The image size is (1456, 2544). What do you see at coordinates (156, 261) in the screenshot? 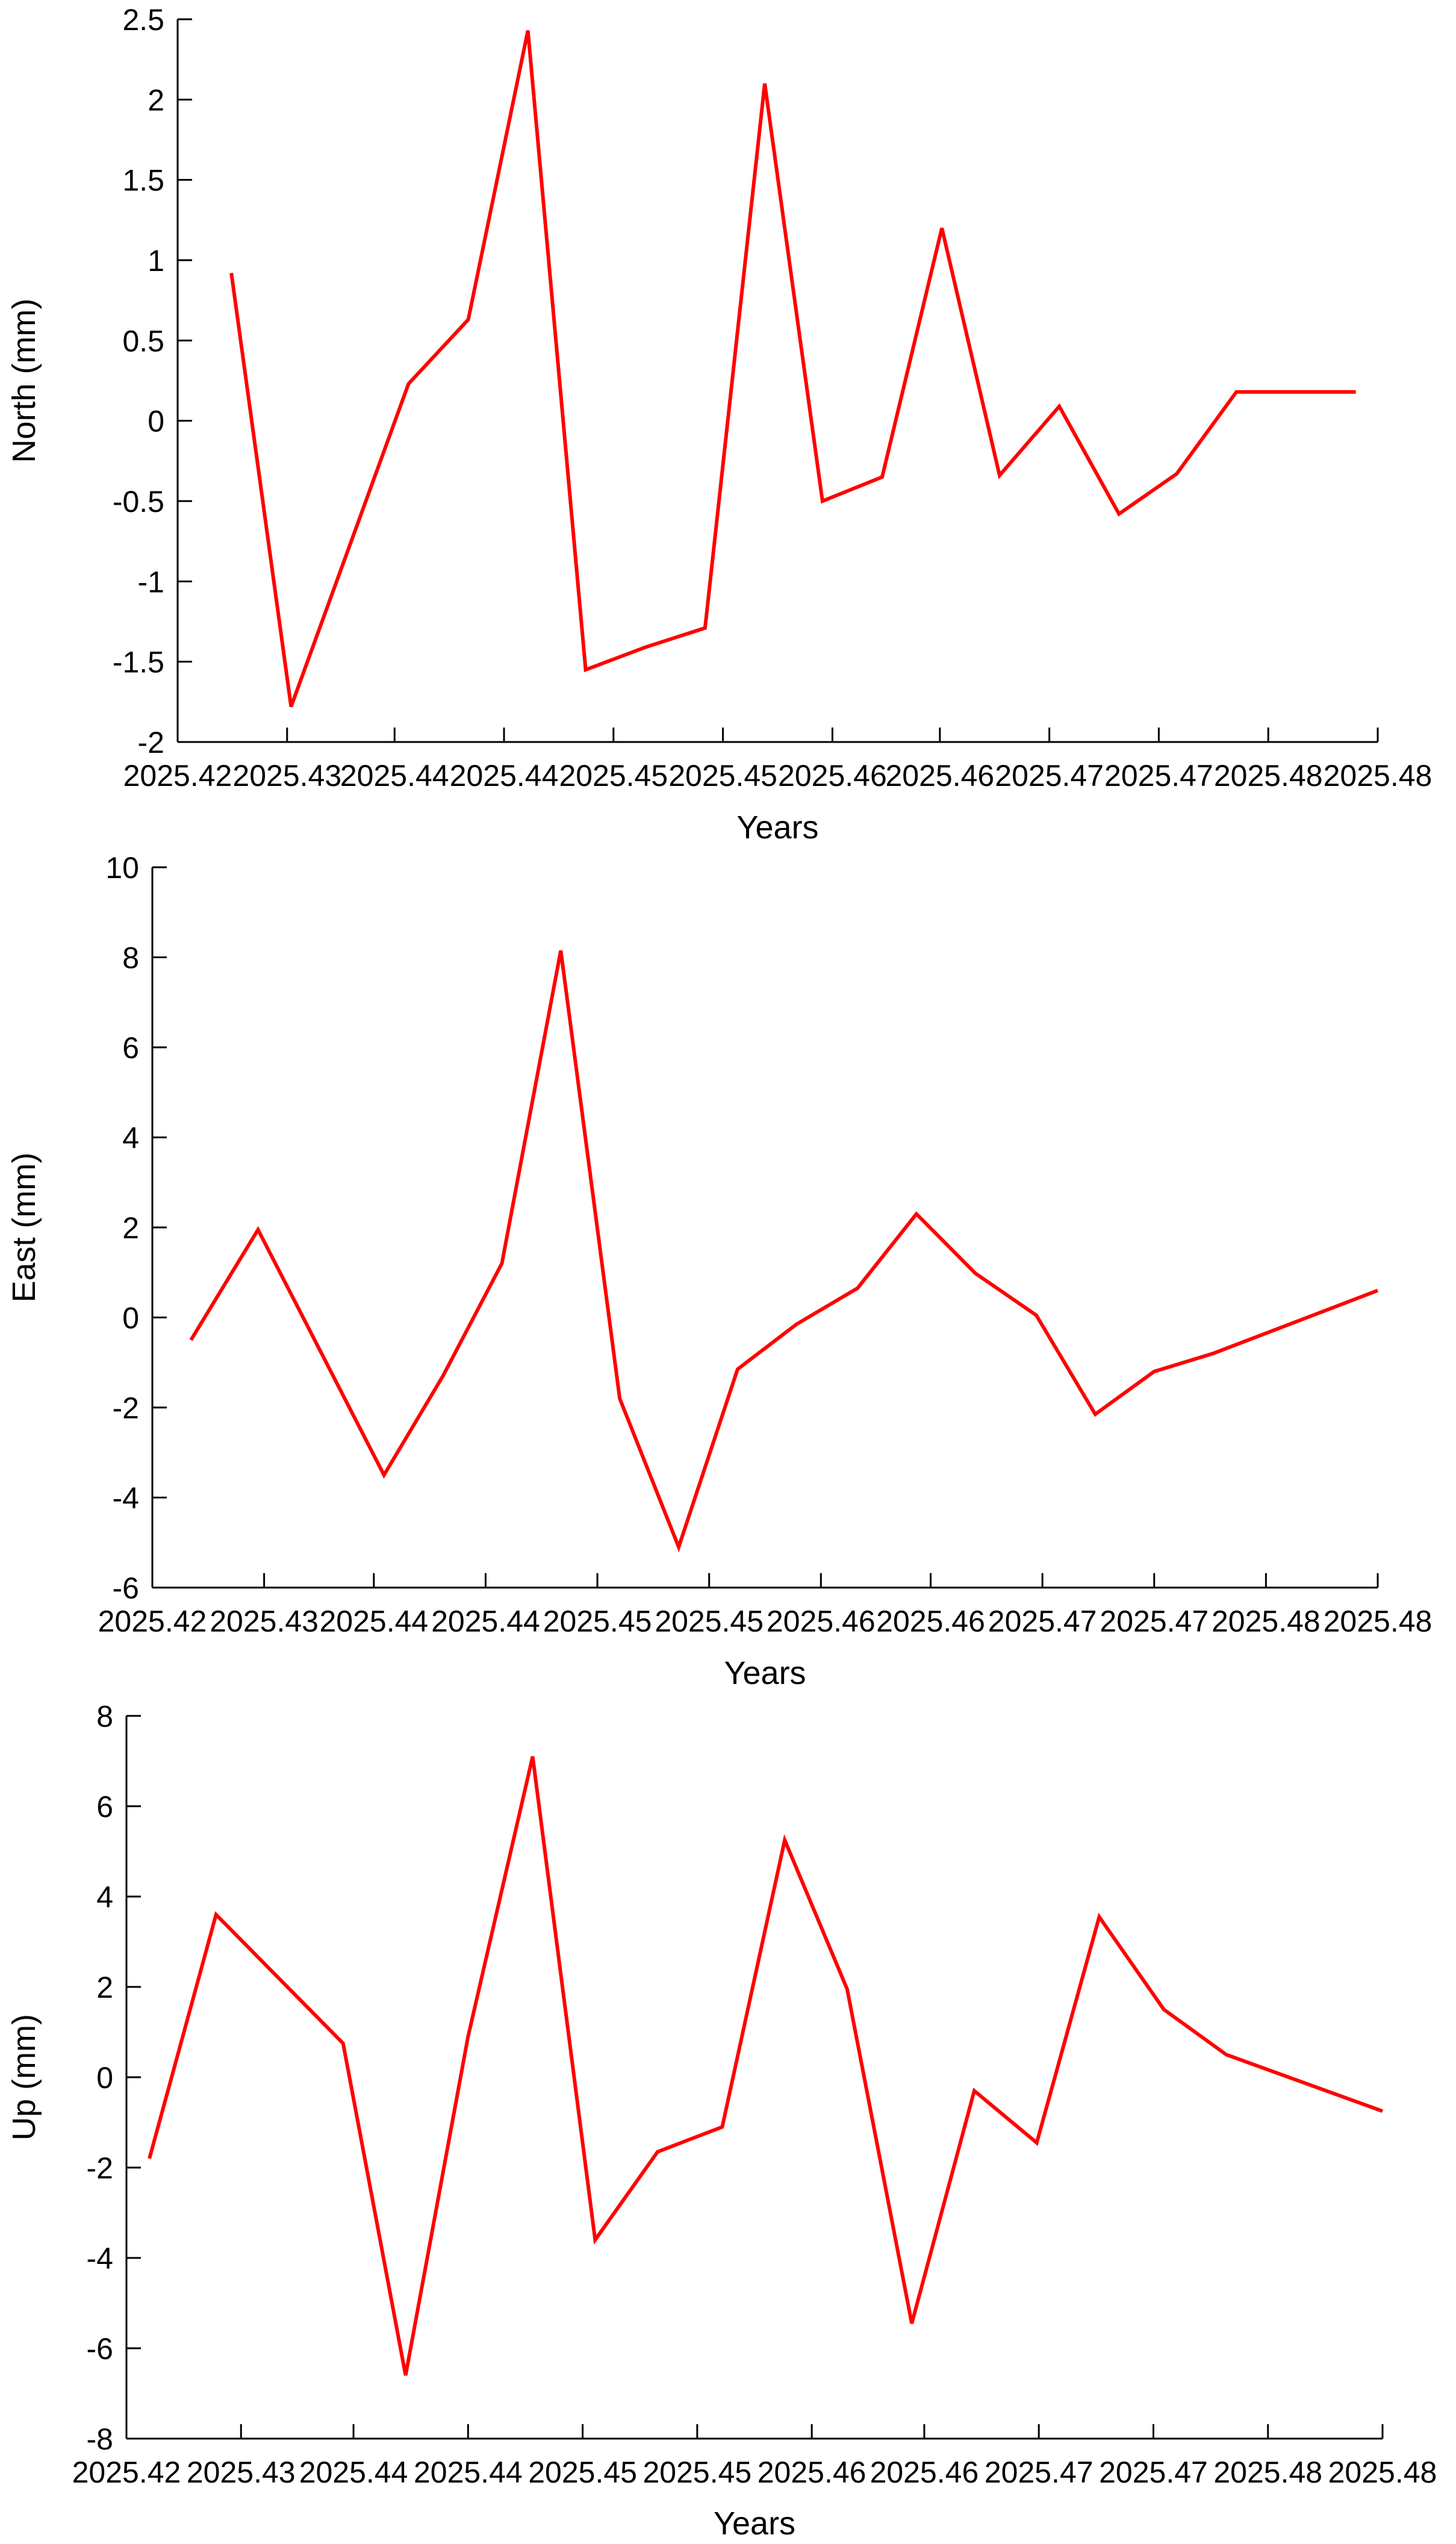
I see `y-tick-label: 1` at bounding box center [156, 261].